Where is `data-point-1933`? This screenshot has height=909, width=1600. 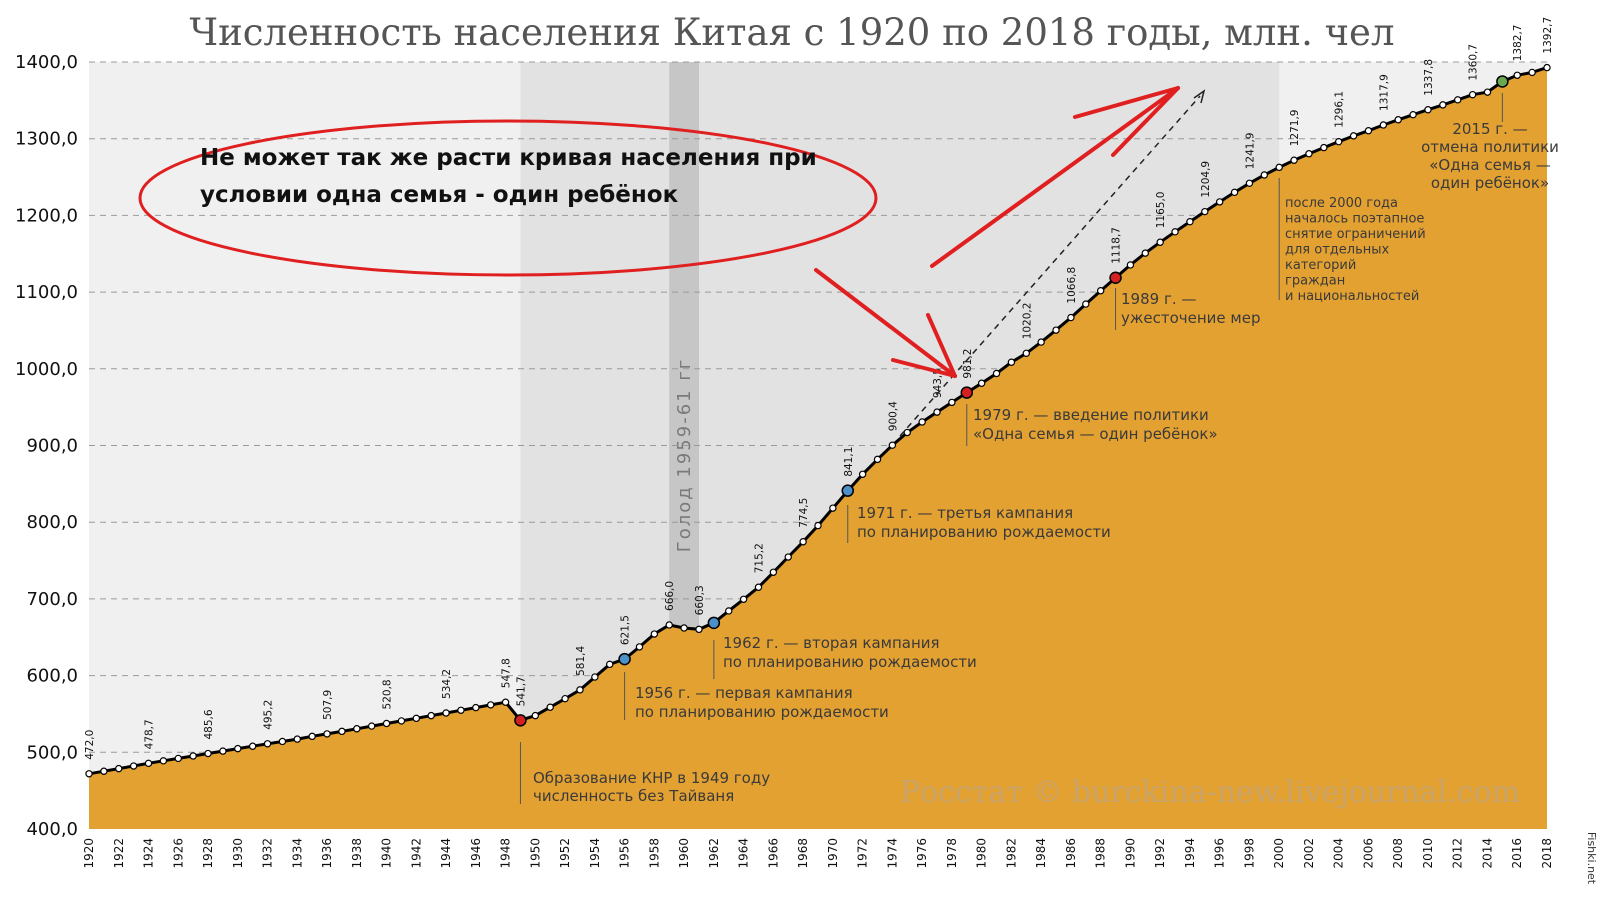
data-point-1933 is located at coordinates (282, 741).